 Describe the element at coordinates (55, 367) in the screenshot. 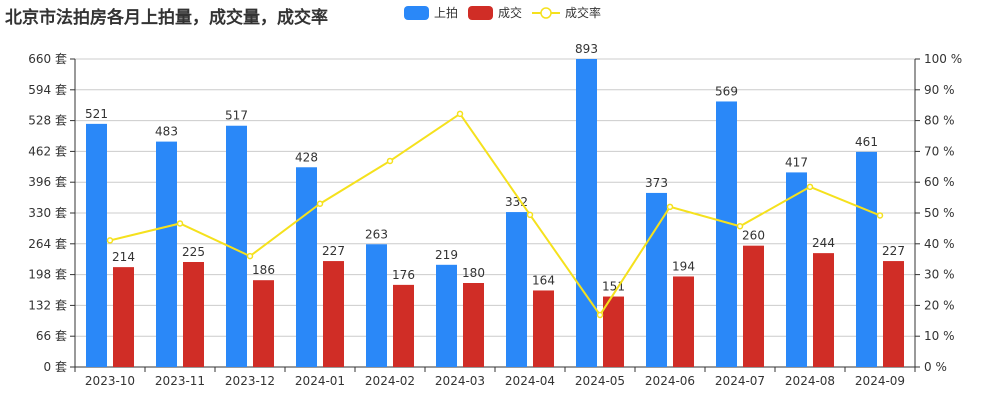

I see `left-axis-tick-label: 0 套` at that location.